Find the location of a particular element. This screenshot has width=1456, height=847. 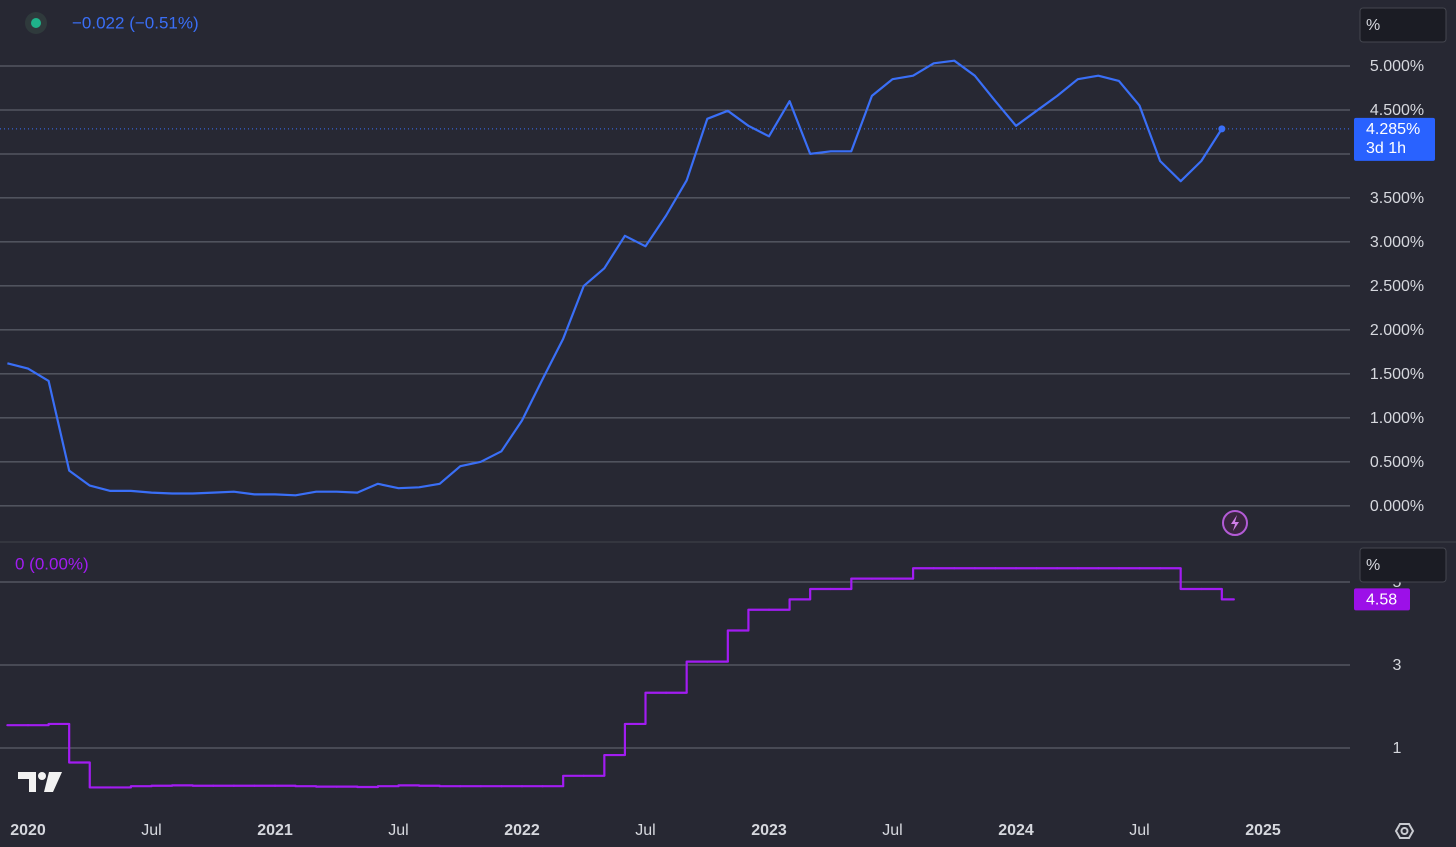

y-tick-label: 2.000% is located at coordinates (1397, 330).